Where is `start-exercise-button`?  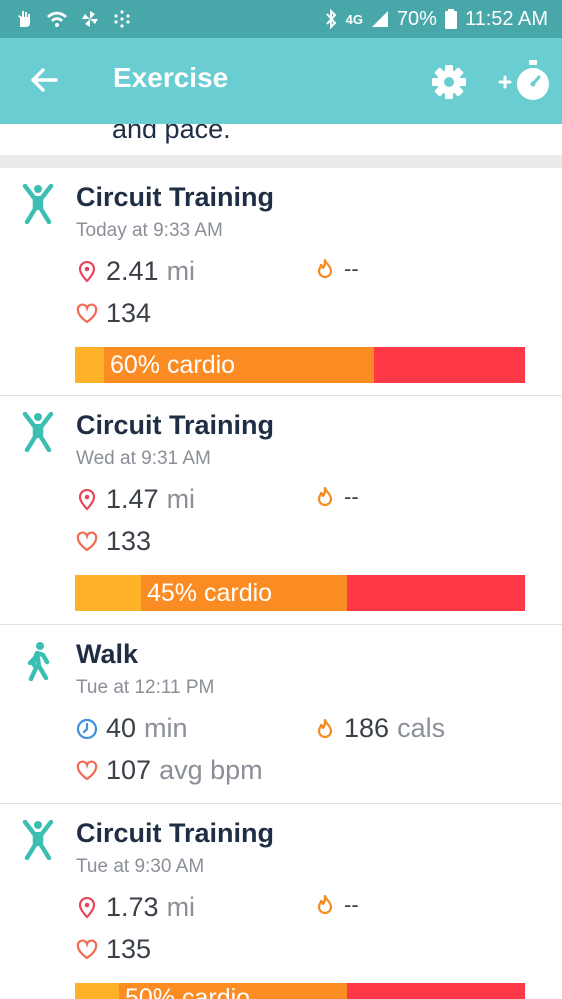 start-exercise-button is located at coordinates (525, 81).